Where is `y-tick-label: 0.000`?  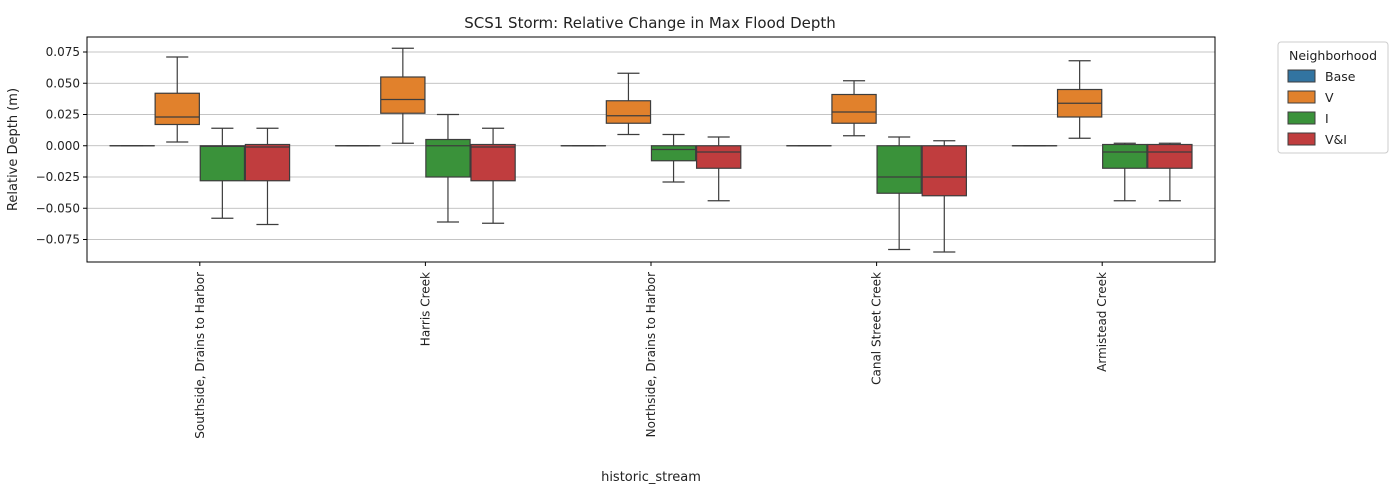 y-tick-label: 0.000 is located at coordinates (63, 146).